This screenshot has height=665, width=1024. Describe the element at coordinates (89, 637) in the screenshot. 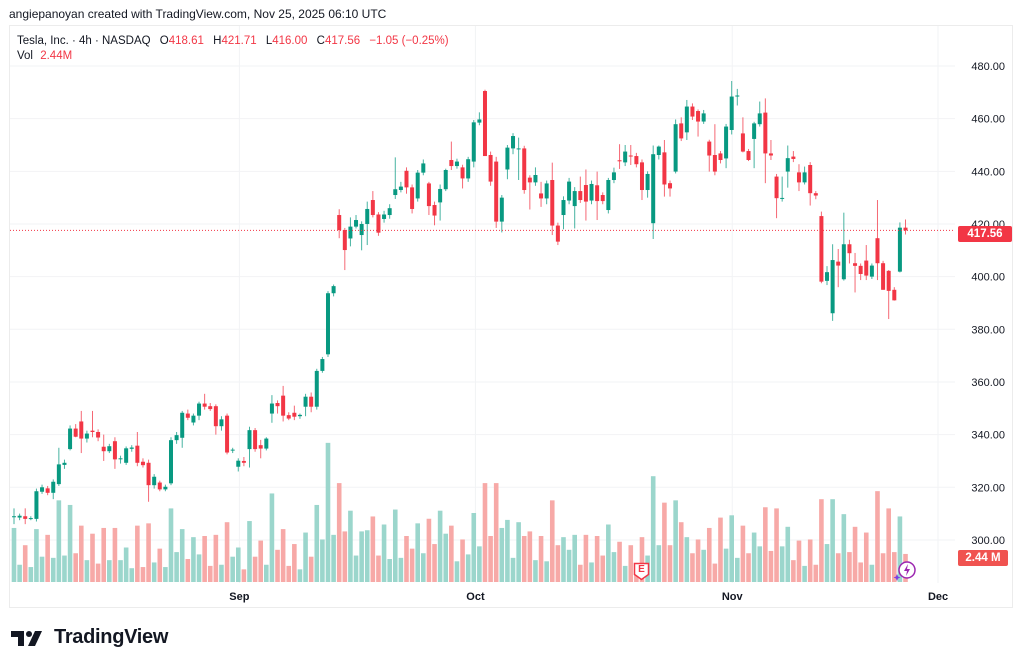

I see `tradingview-logo: TradingView` at that location.